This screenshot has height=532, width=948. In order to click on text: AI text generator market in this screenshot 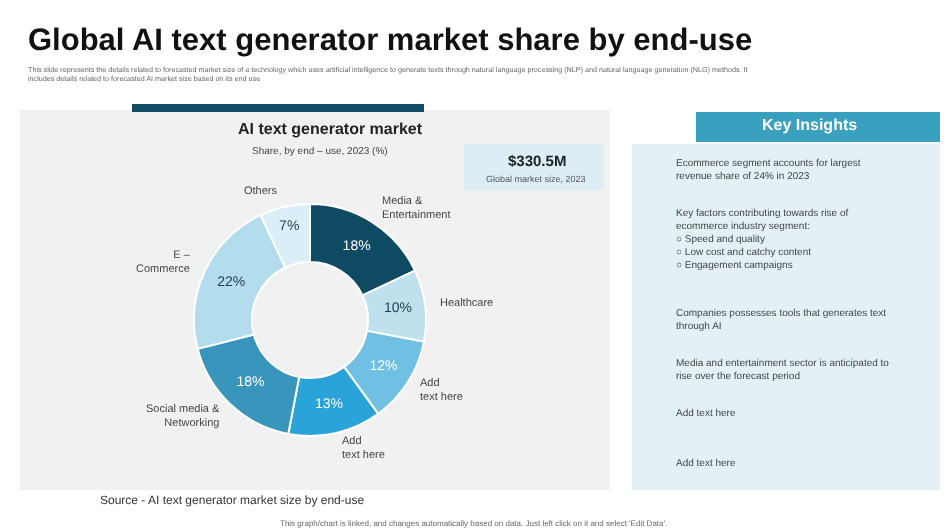, I will do `click(330, 129)`.